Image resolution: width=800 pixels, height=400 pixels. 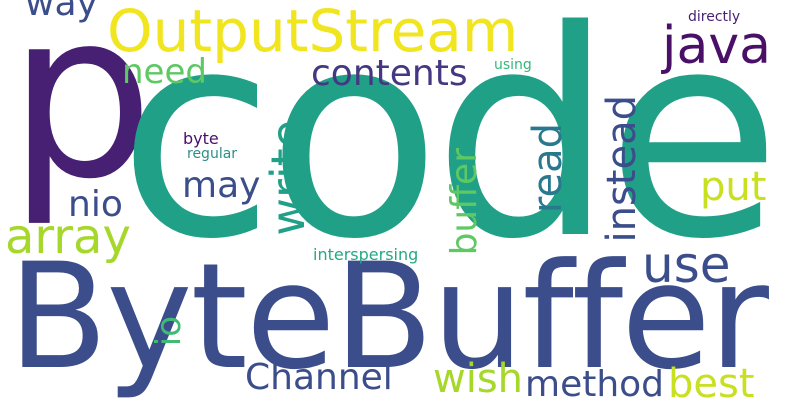 What do you see at coordinates (95, 204) in the screenshot?
I see `word-nio: nio` at bounding box center [95, 204].